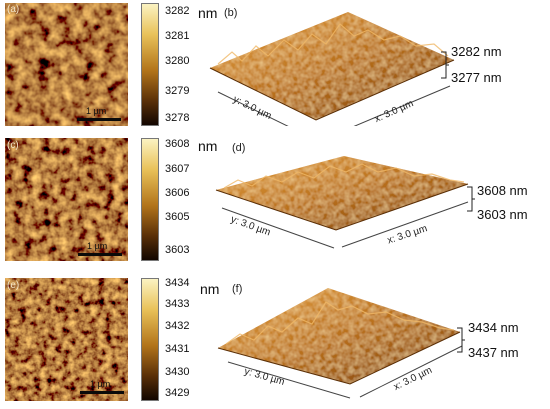  I want to click on scale-bar-e, so click(102, 392).